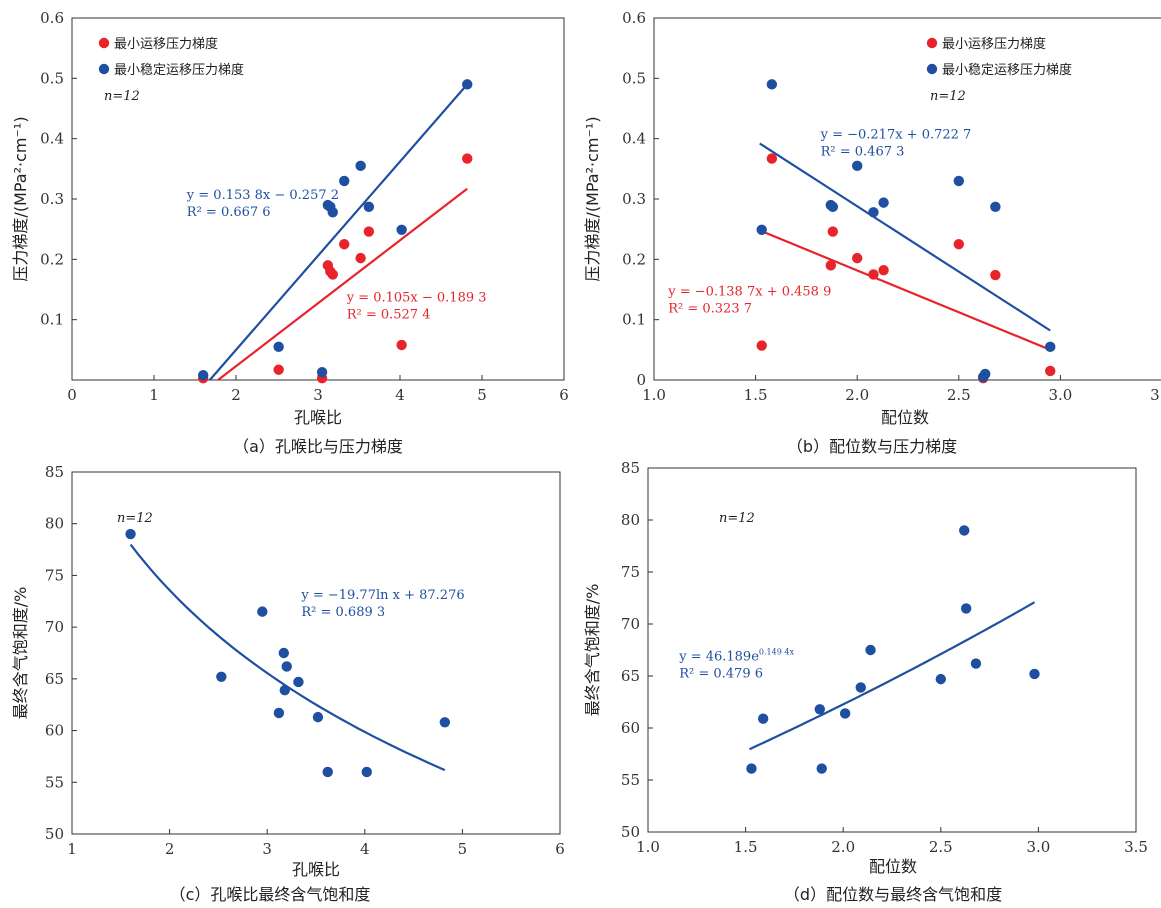 This screenshot has width=1161, height=908. What do you see at coordinates (154, 395) in the screenshot?
I see `x-tick-label: 1` at bounding box center [154, 395].